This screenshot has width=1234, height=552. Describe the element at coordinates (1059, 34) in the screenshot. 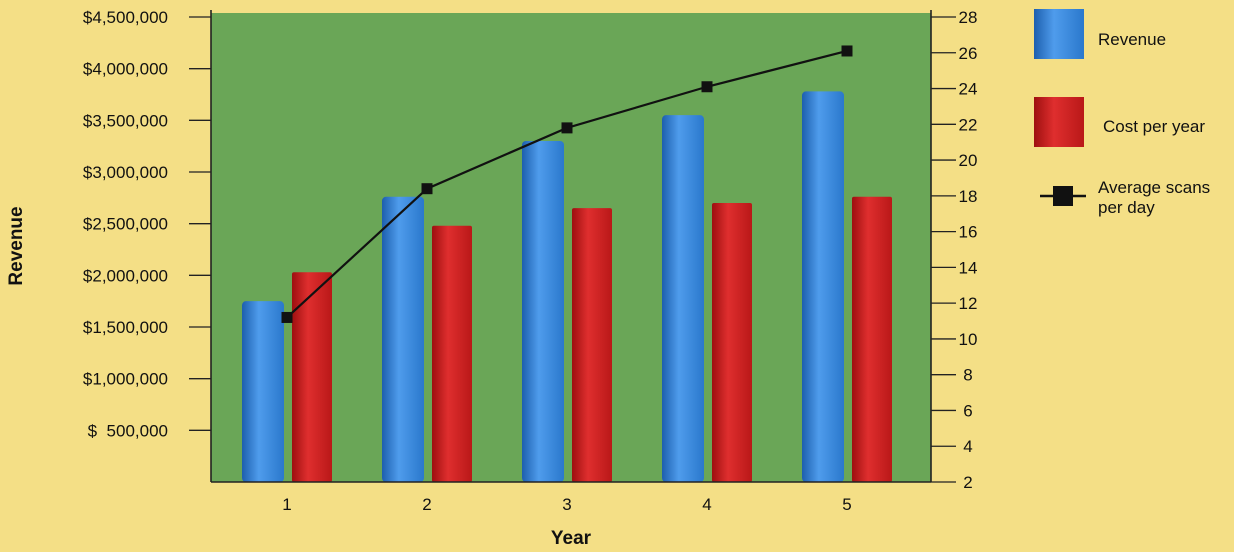

I see `legend-swatch-revenue` at that location.